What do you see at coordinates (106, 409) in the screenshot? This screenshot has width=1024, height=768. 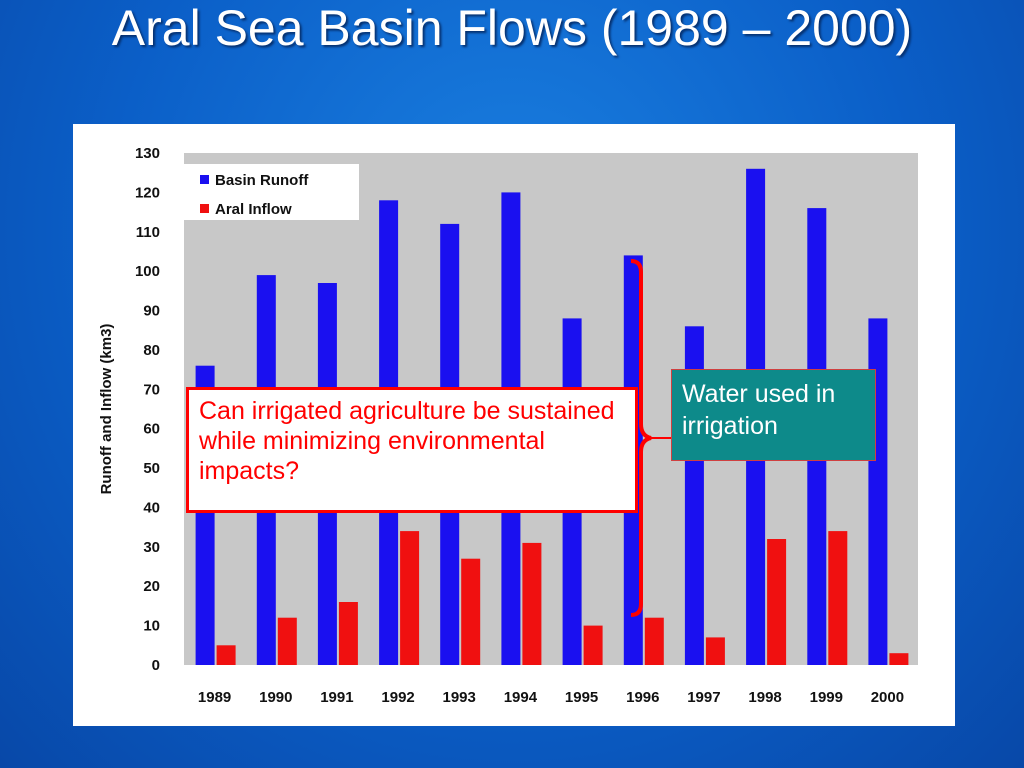 I see `y-axis-label: Runoff and Inflow (km3)` at bounding box center [106, 409].